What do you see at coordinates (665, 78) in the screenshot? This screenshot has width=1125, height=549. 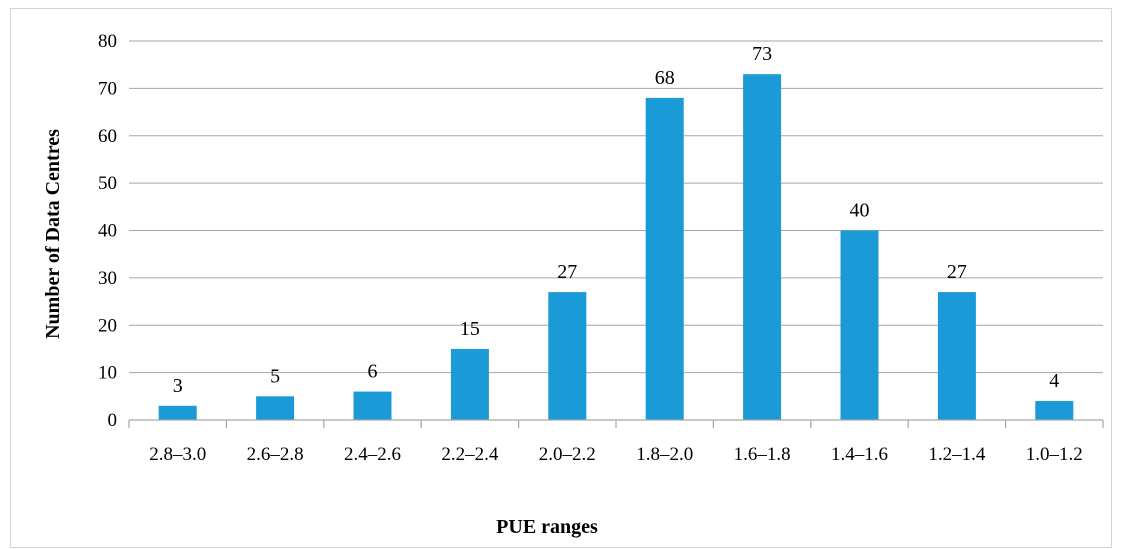 I see `data-label: 68` at bounding box center [665, 78].